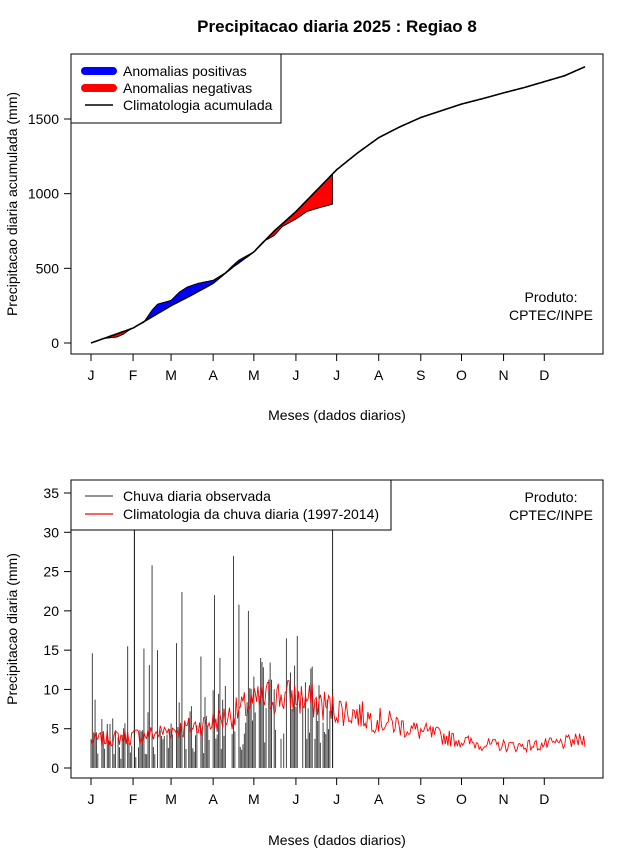 Image resolution: width=640 pixels, height=850 pixels. Describe the element at coordinates (187, 88) in the screenshot. I see `legend-label-negative: Anomalias negativas` at that location.